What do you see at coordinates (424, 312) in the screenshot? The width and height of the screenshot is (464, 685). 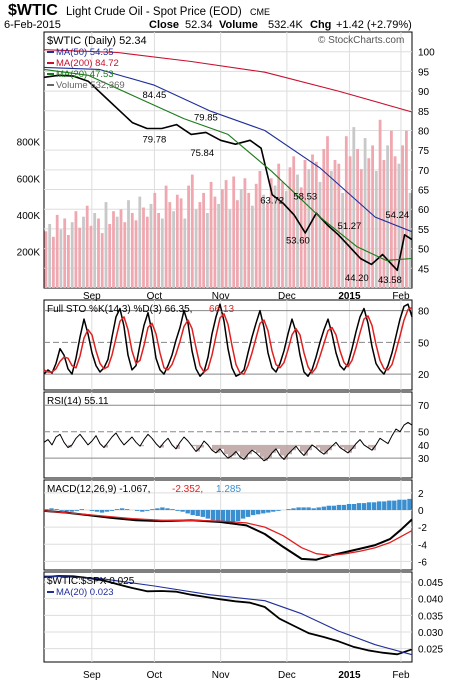 I see `sto-y-tick-label-2: 80` at bounding box center [424, 312].